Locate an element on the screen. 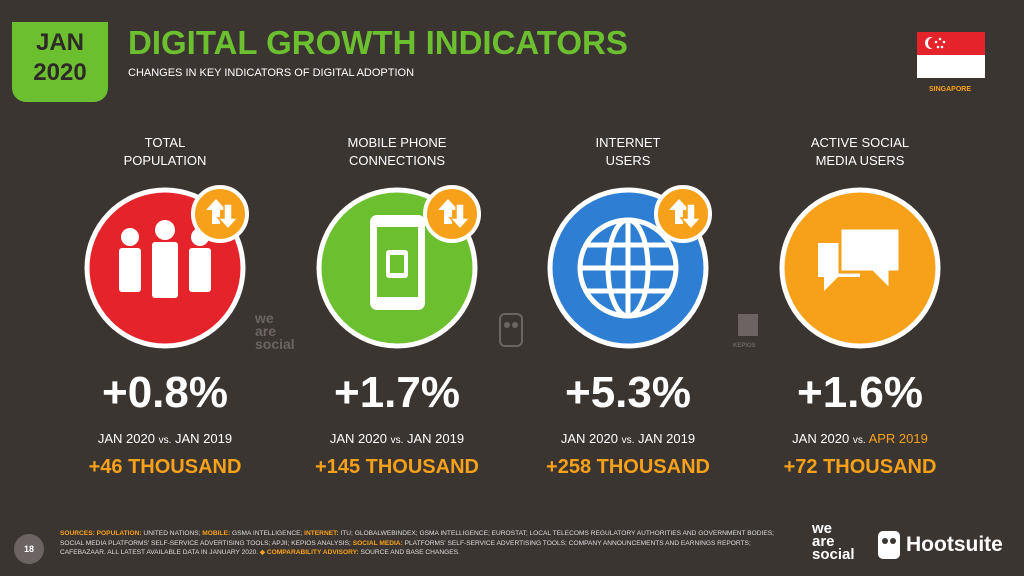  source-text: UNITED NATIONS; is located at coordinates (172, 533).